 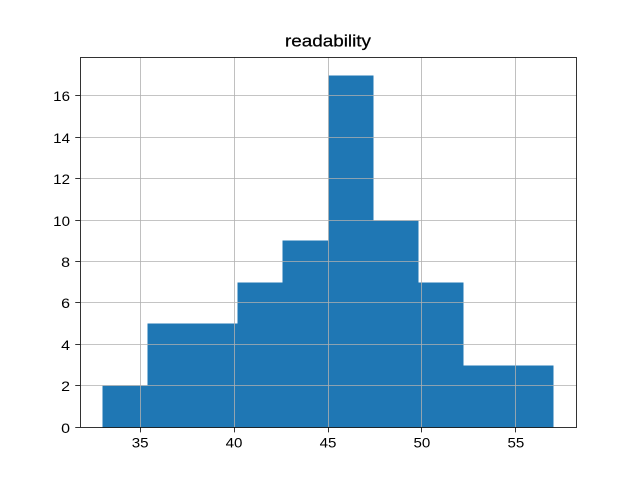 I want to click on svg-text: 35, so click(x=140, y=443).